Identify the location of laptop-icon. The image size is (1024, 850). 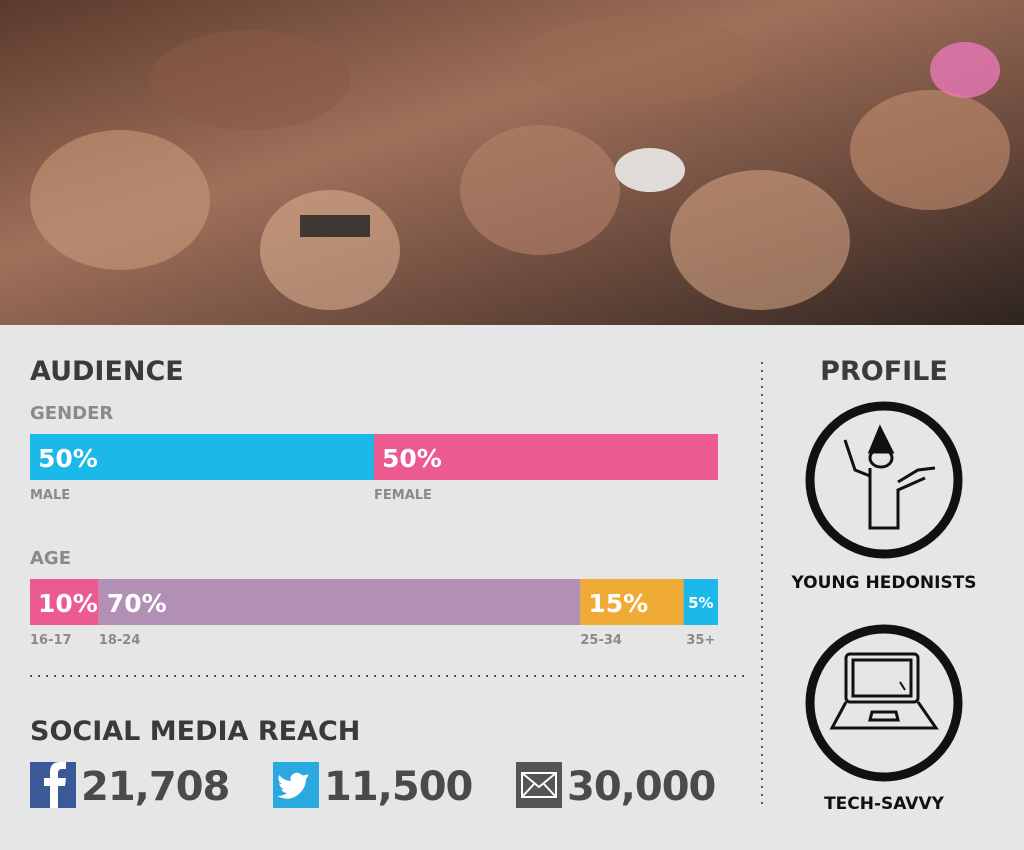
(884, 703).